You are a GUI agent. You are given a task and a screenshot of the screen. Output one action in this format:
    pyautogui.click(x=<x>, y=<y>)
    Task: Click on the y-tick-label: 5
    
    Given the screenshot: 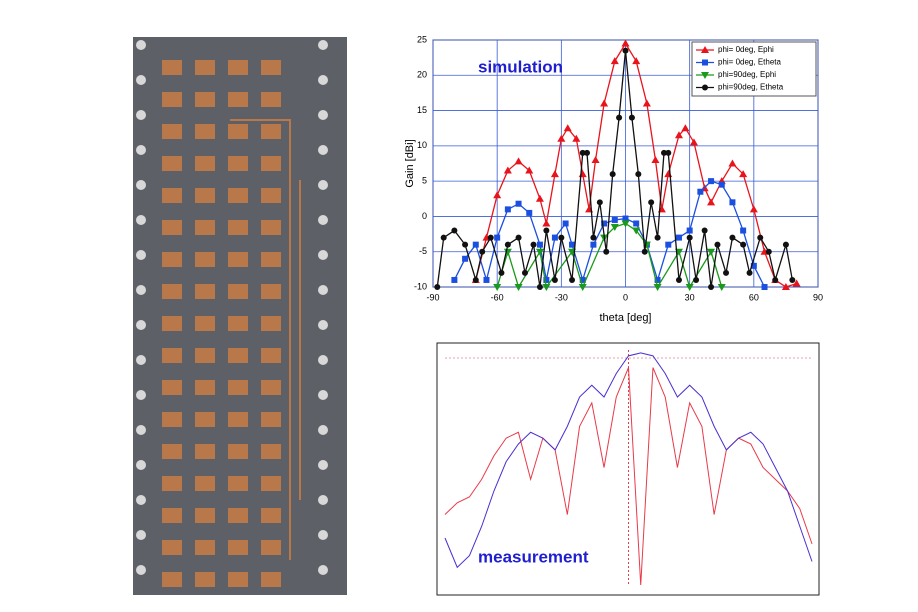 What is the action you would take?
    pyautogui.click(x=424, y=181)
    